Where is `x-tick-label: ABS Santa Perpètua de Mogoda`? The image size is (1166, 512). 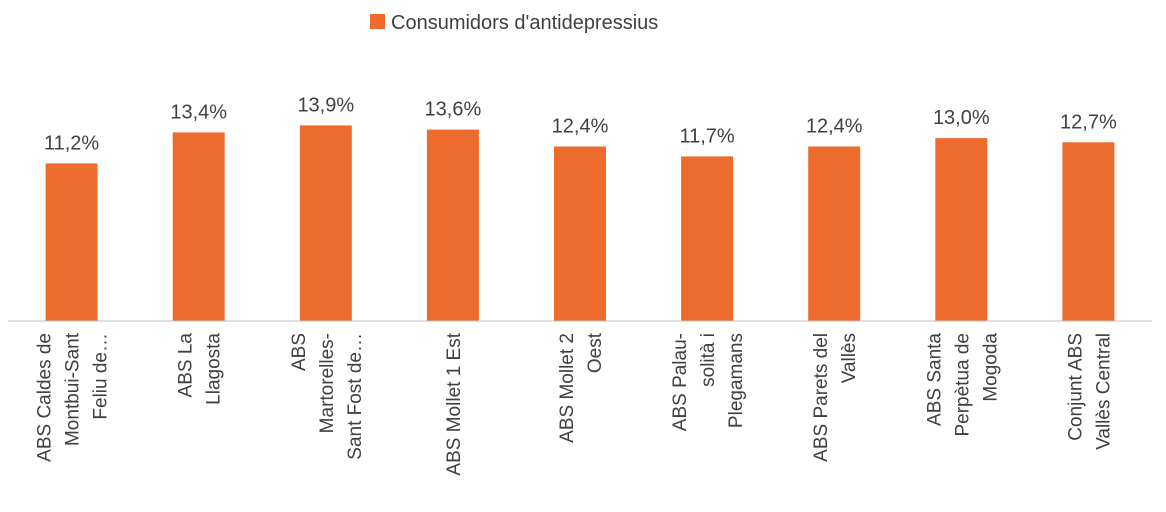
x-tick-label: ABS Santa Perpètua de Mogoda is located at coordinates (962, 385).